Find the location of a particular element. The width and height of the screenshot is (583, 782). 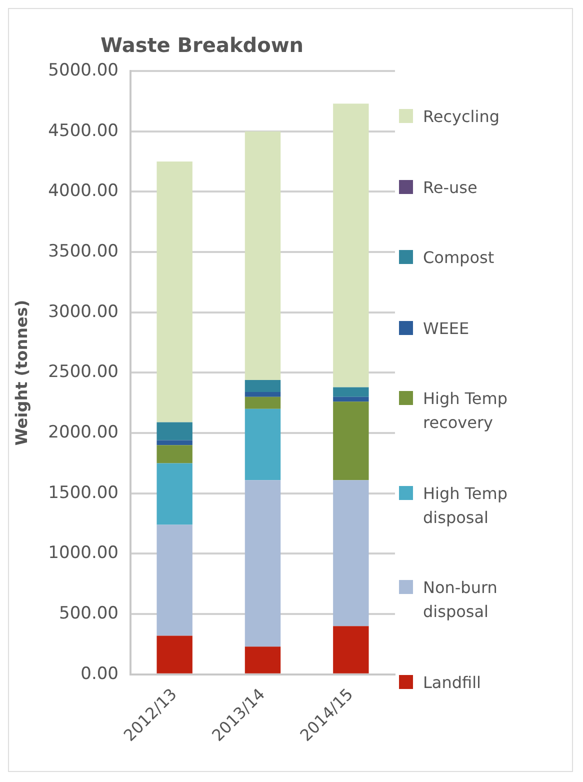

legend-label: High Temp recovery is located at coordinates (465, 411).